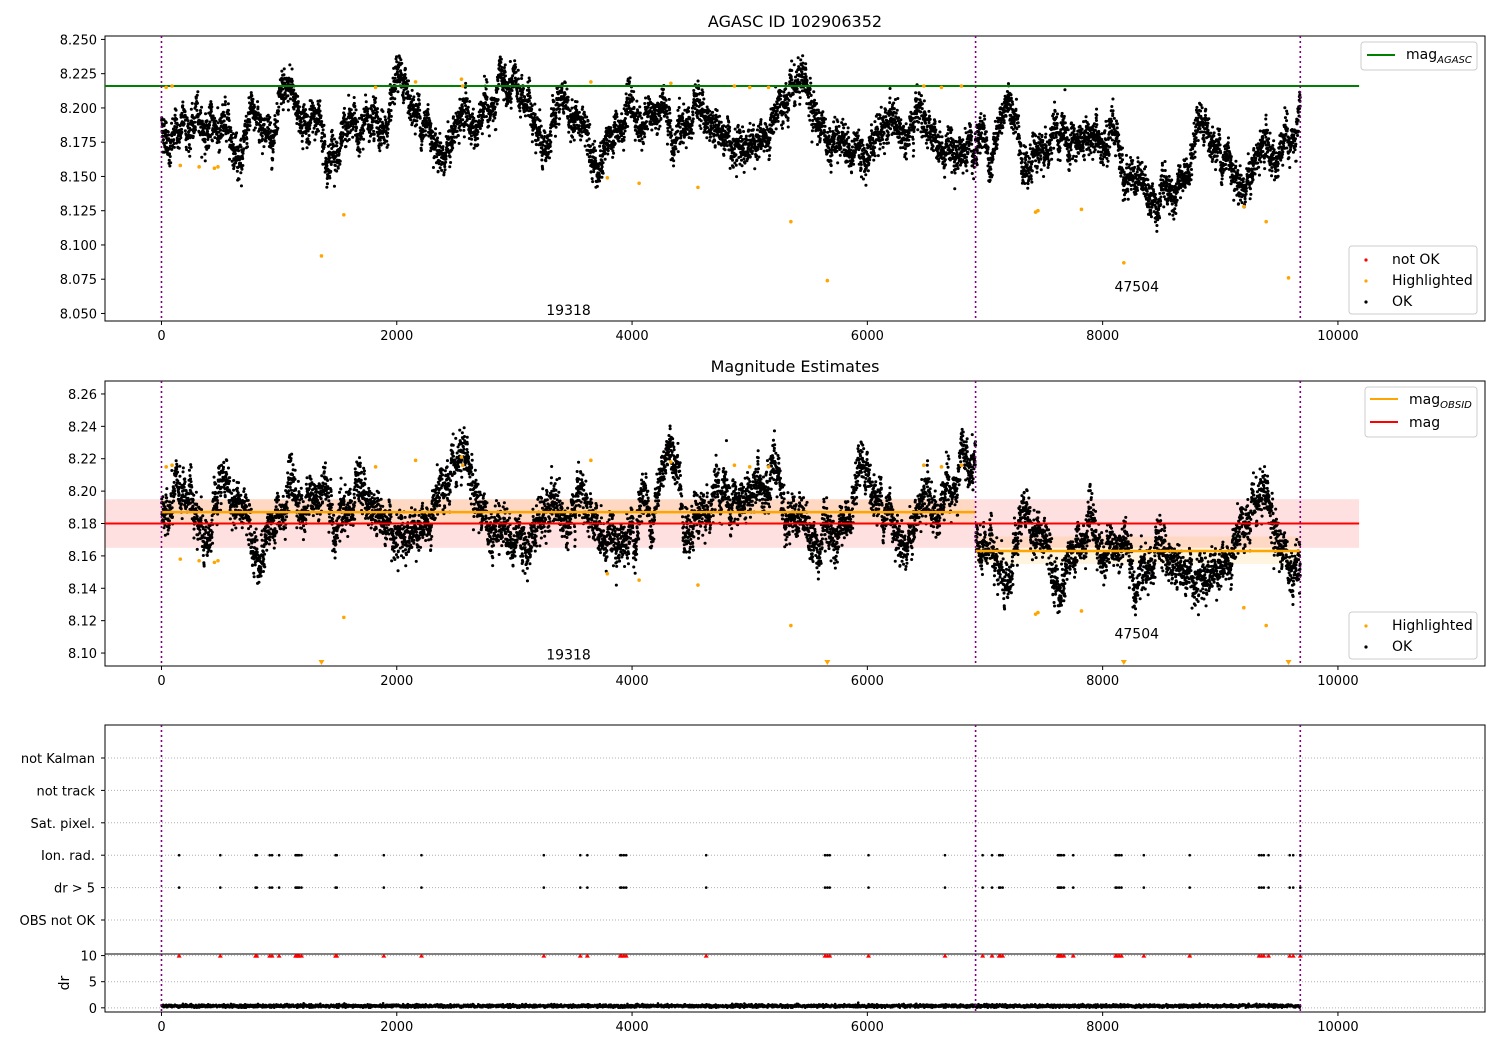 The height and width of the screenshot is (1050, 1500). I want to click on agasc-y-tick-label: 8.175, so click(78, 143).